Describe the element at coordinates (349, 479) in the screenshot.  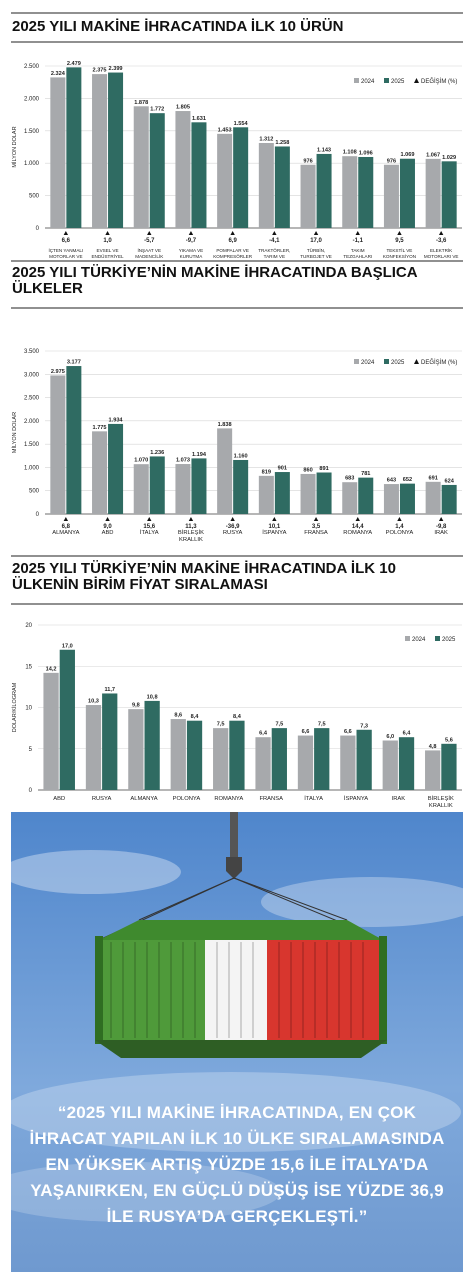
I see `data-label: 683` at that location.